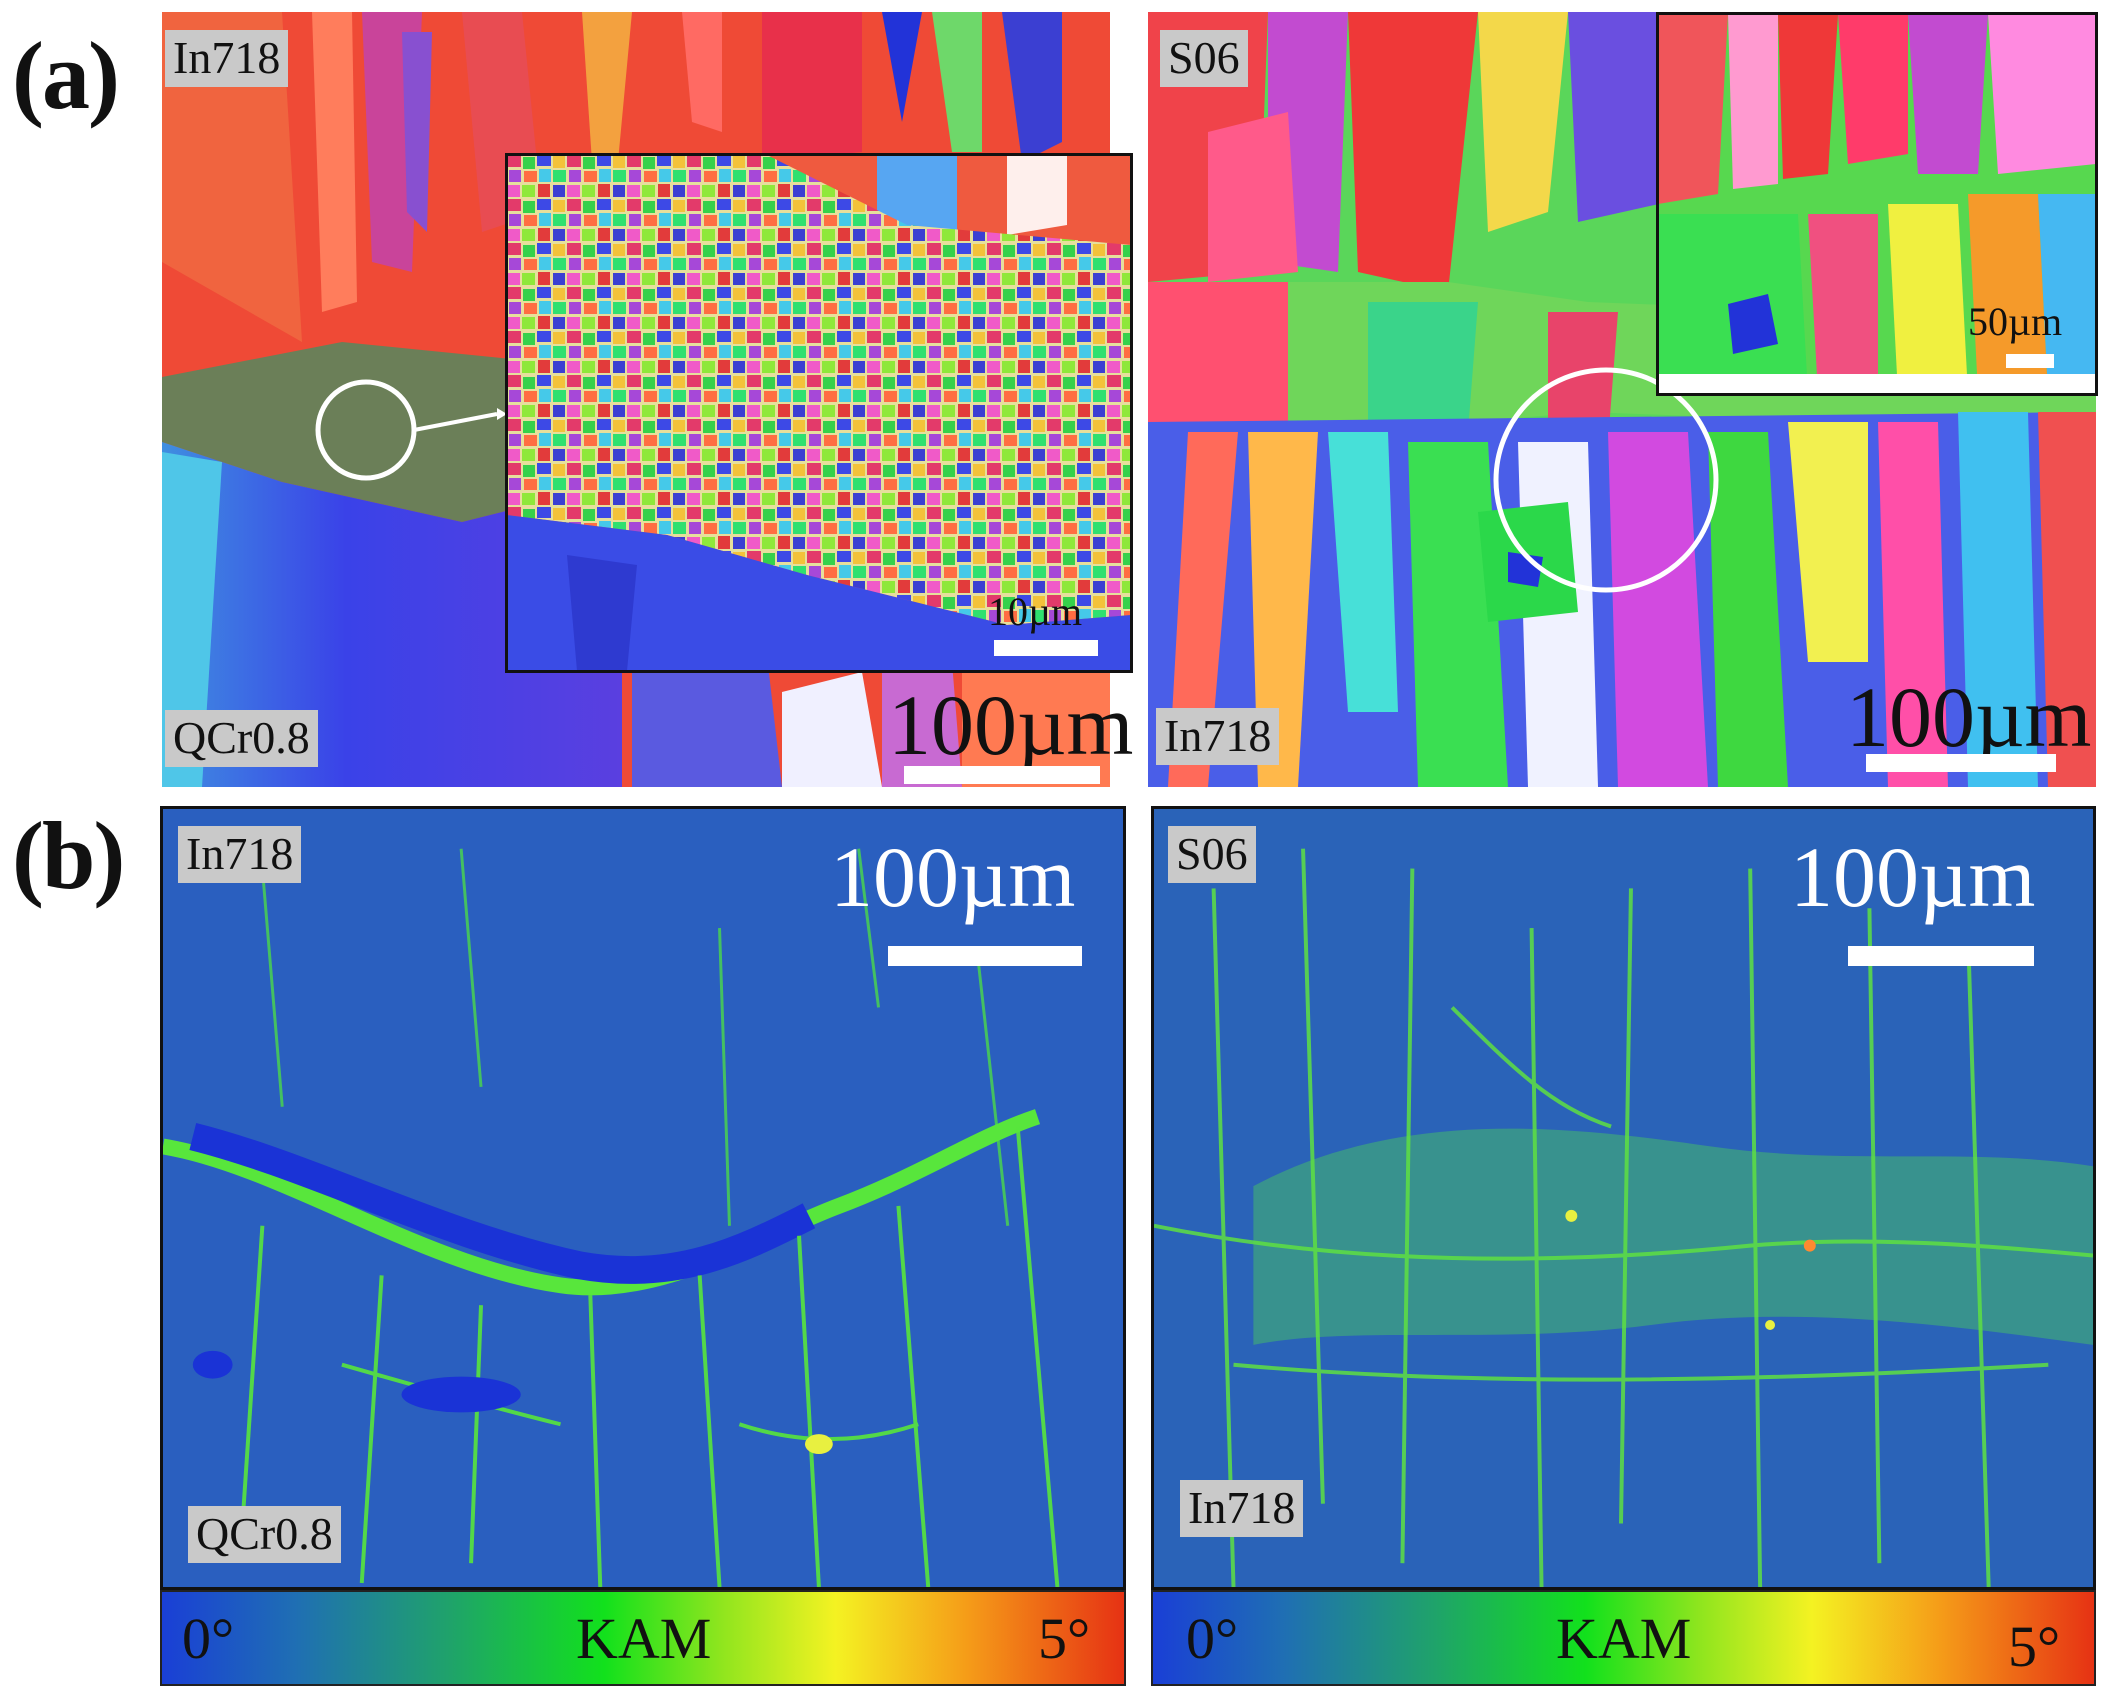  I want to click on material-tag-top-b-right: S06, so click(1212, 854).